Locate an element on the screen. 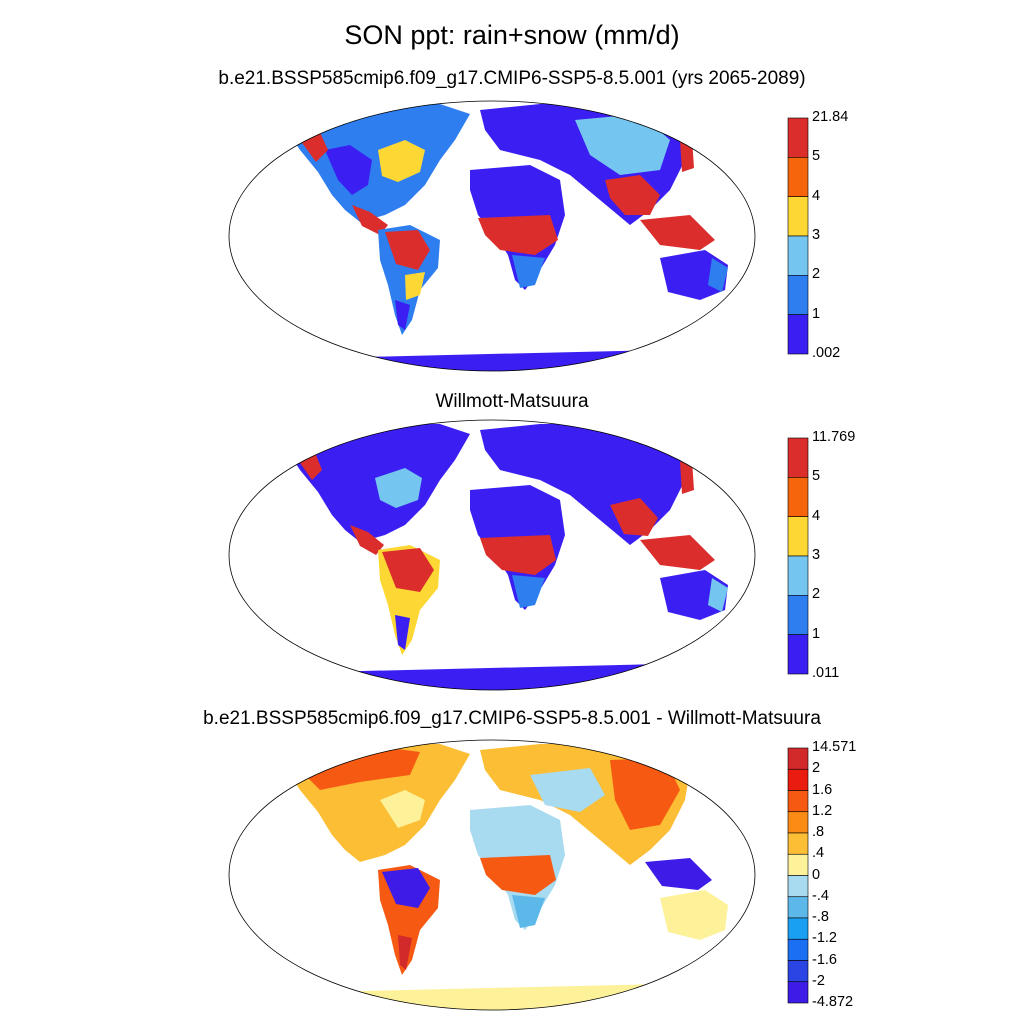 Image resolution: width=1024 pixels, height=1024 pixels. colorbar-label: .8 is located at coordinates (818, 832).